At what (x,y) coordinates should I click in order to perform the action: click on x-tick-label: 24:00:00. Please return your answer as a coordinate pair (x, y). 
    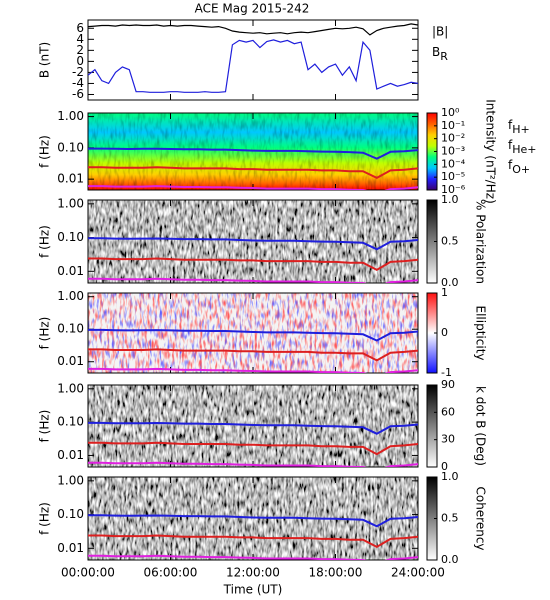
    Looking at the image, I should click on (418, 573).